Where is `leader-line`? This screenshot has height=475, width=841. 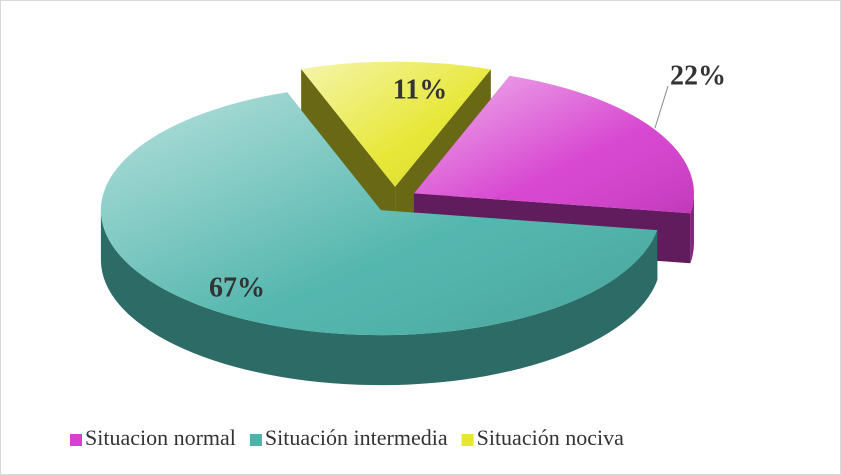
leader-line is located at coordinates (661, 107).